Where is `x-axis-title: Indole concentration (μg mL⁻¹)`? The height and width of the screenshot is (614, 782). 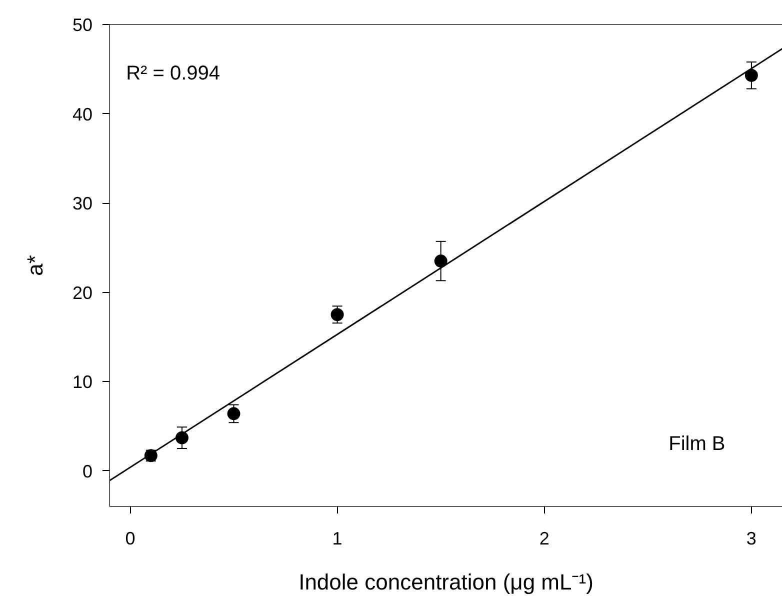
x-axis-title: Indole concentration (μg mL⁻¹) is located at coordinates (446, 582).